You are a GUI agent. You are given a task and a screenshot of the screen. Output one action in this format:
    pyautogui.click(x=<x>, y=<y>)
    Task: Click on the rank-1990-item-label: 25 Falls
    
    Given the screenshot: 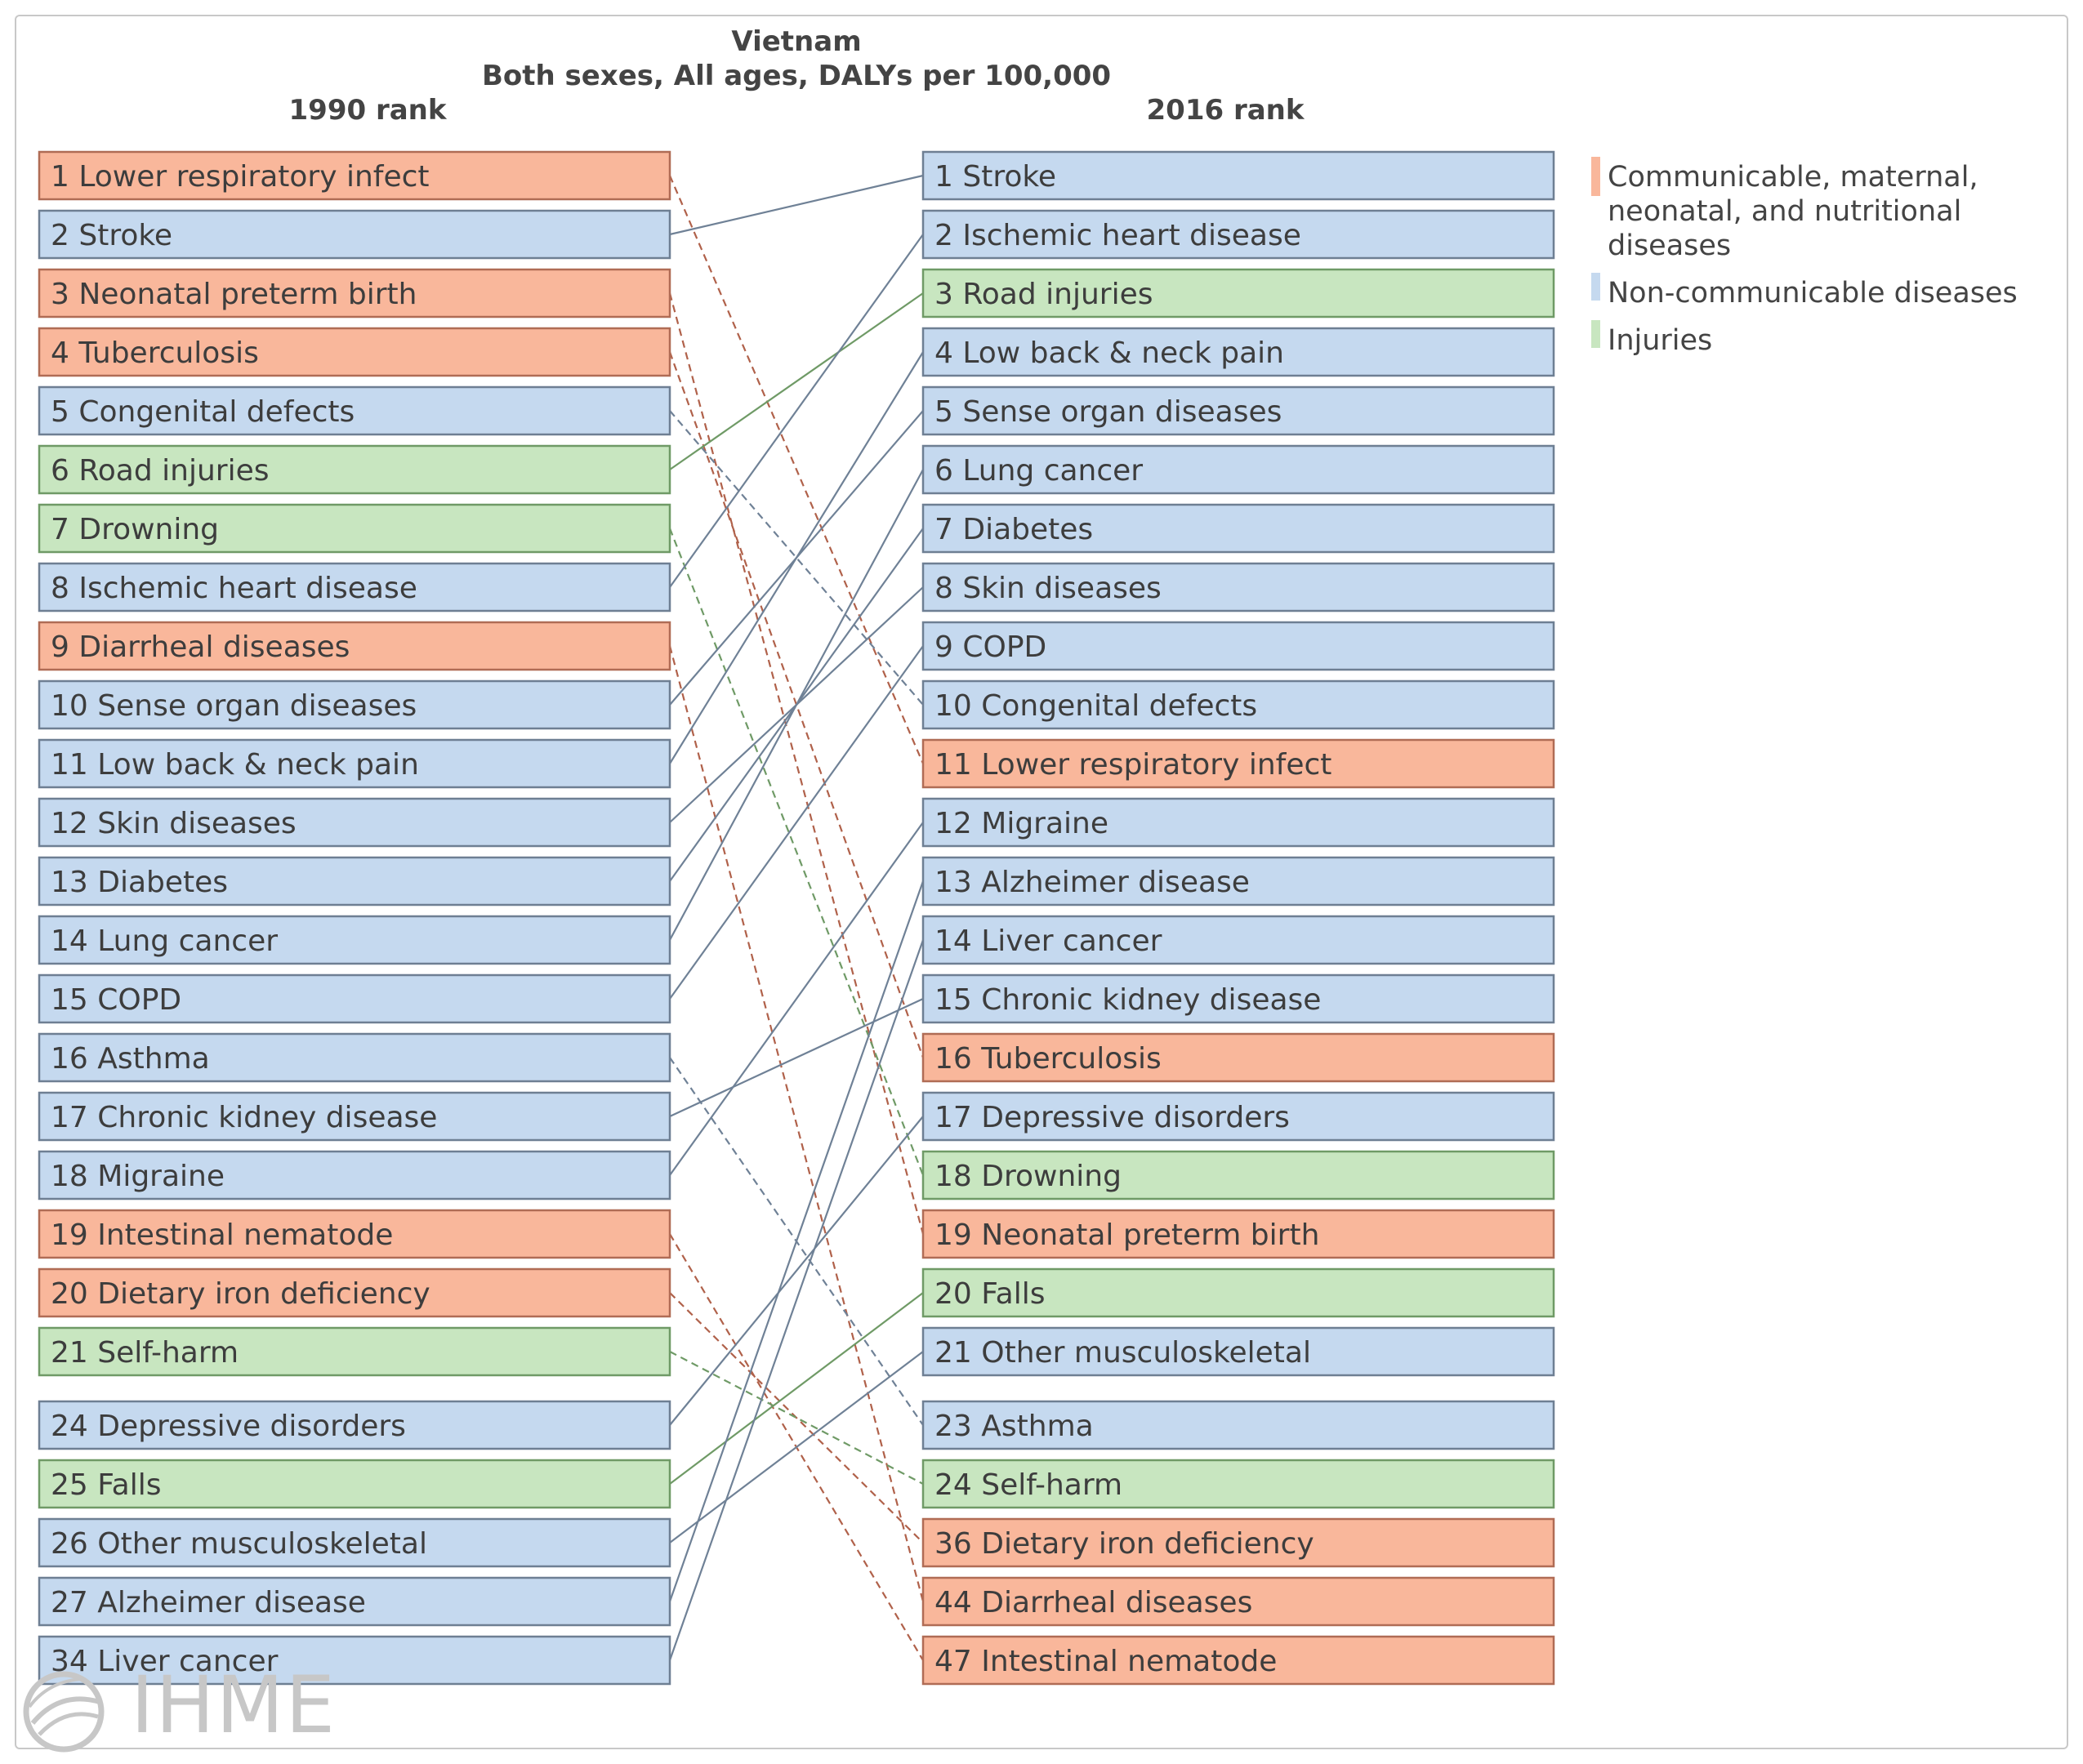 What is the action you would take?
    pyautogui.click(x=106, y=1485)
    